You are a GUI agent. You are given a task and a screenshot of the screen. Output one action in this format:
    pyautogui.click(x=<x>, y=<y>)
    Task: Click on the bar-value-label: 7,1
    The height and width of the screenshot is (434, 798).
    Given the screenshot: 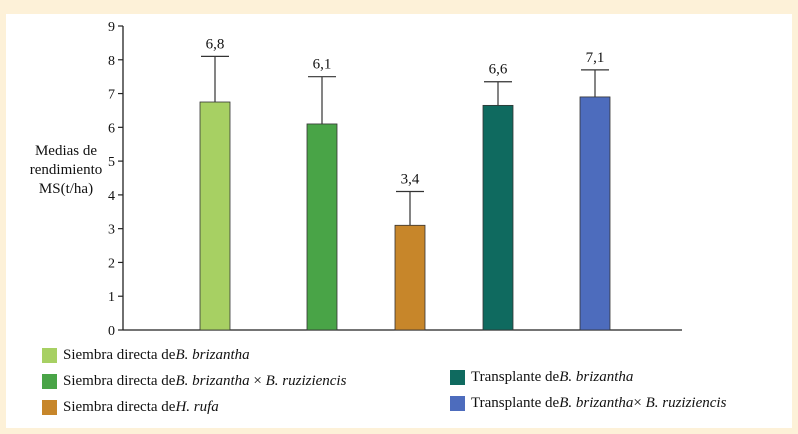 What is the action you would take?
    pyautogui.click(x=595, y=58)
    